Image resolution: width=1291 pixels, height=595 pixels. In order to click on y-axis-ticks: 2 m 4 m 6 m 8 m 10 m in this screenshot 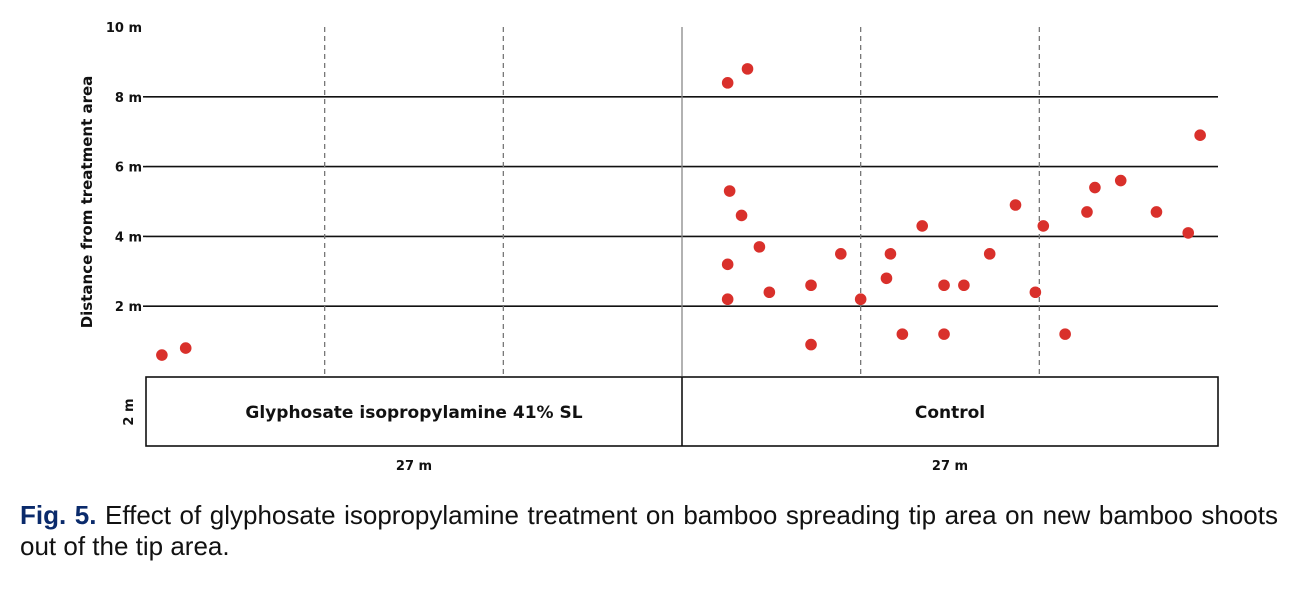, I will do `click(126, 168)`.